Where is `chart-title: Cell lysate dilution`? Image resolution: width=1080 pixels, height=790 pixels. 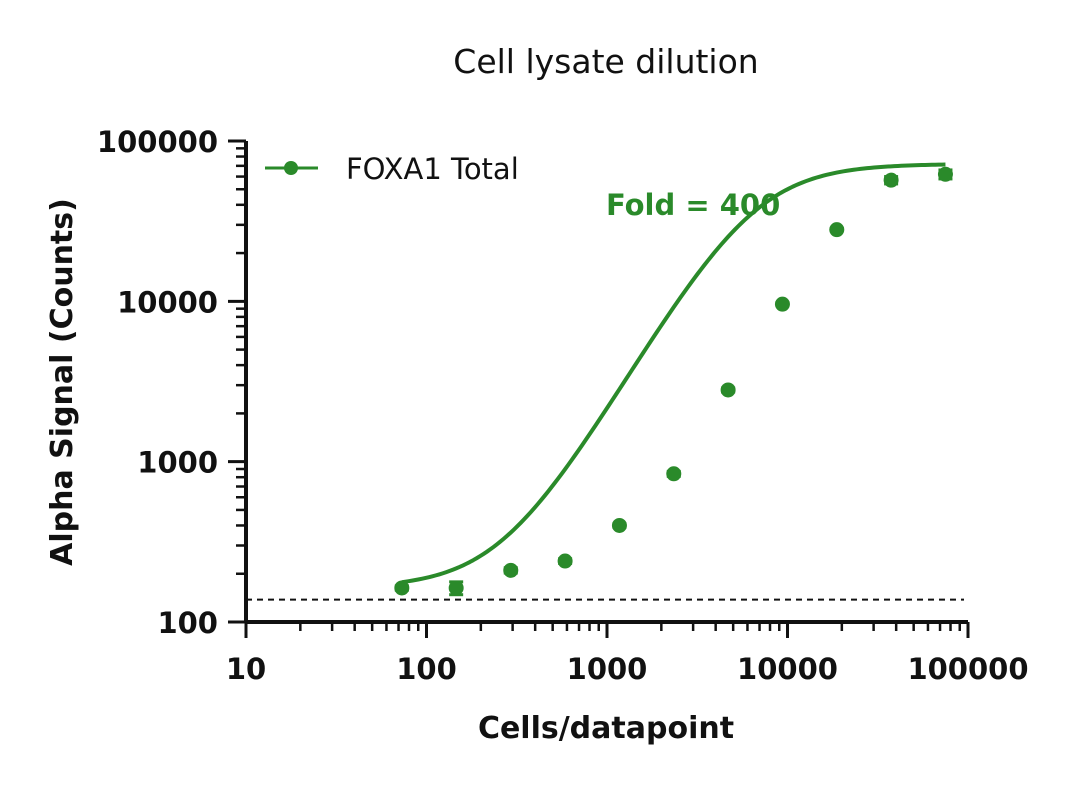 chart-title: Cell lysate dilution is located at coordinates (605, 61).